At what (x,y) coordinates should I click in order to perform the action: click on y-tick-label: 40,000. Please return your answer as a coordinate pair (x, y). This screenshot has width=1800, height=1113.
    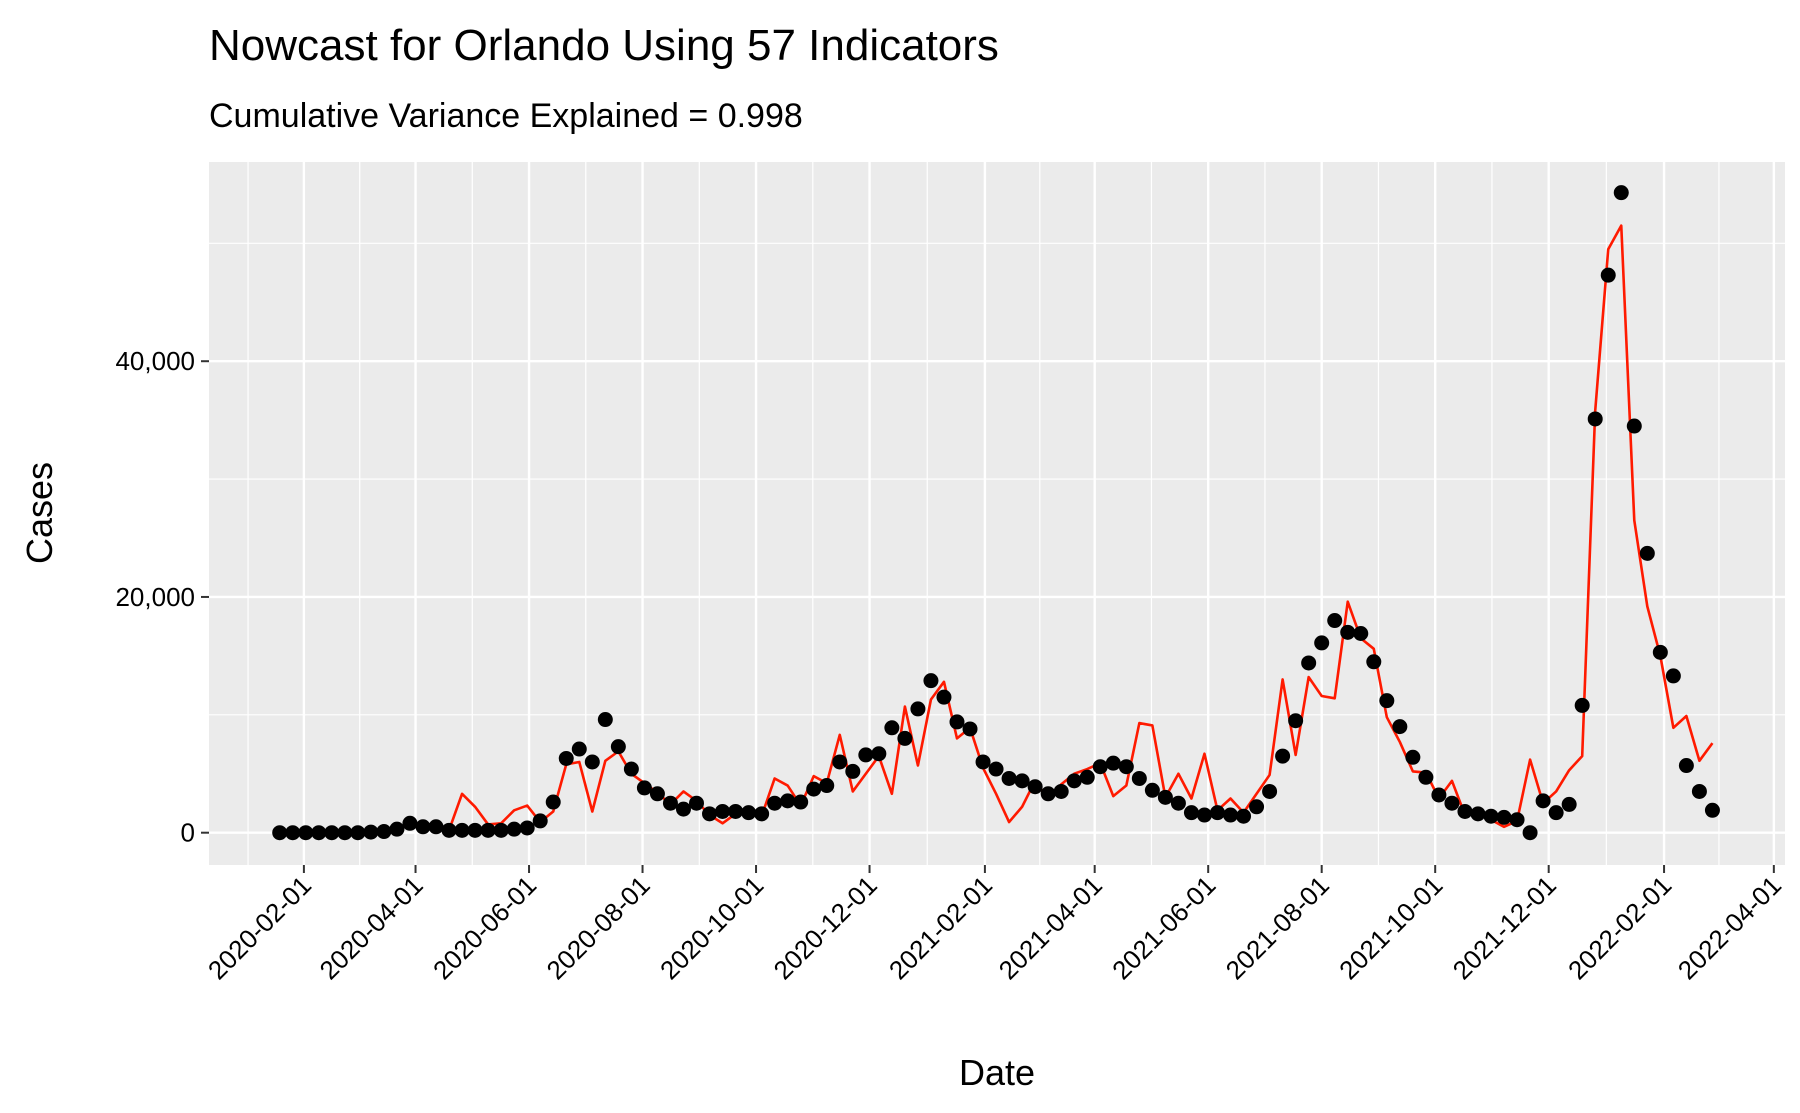
    Looking at the image, I should click on (155, 361).